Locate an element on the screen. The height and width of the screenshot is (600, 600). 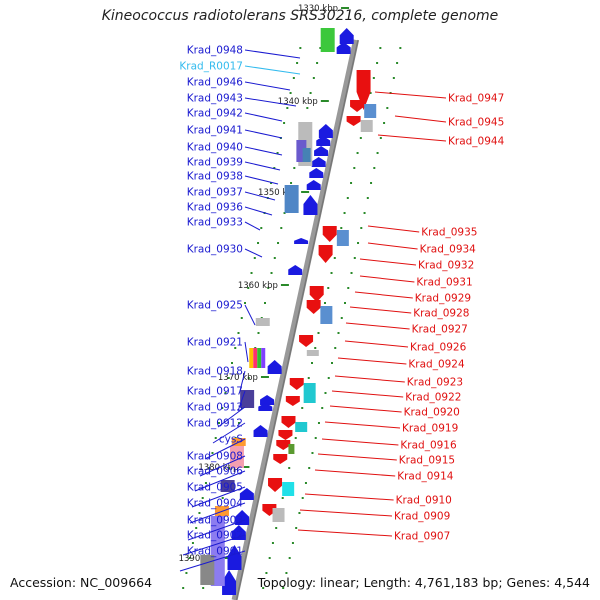
gene-label-left: Krad_0939 is located at coordinates (215, 163).